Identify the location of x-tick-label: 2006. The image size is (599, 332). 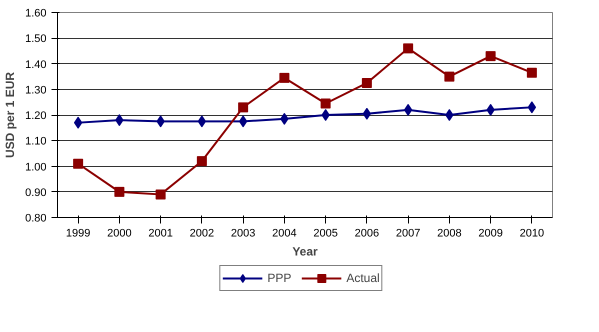
(367, 234).